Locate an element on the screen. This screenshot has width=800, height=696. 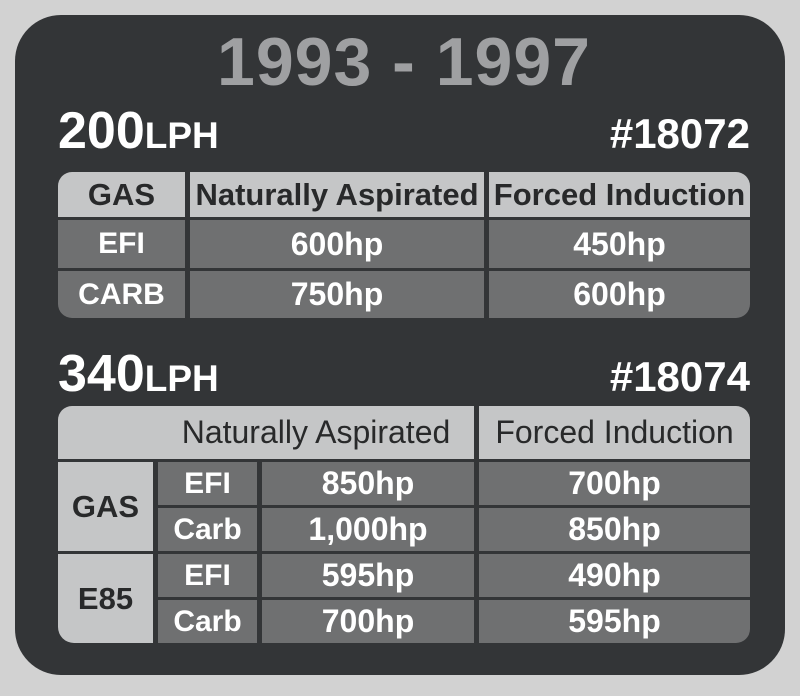
row-label-gas-efi: EFI is located at coordinates (207, 483).